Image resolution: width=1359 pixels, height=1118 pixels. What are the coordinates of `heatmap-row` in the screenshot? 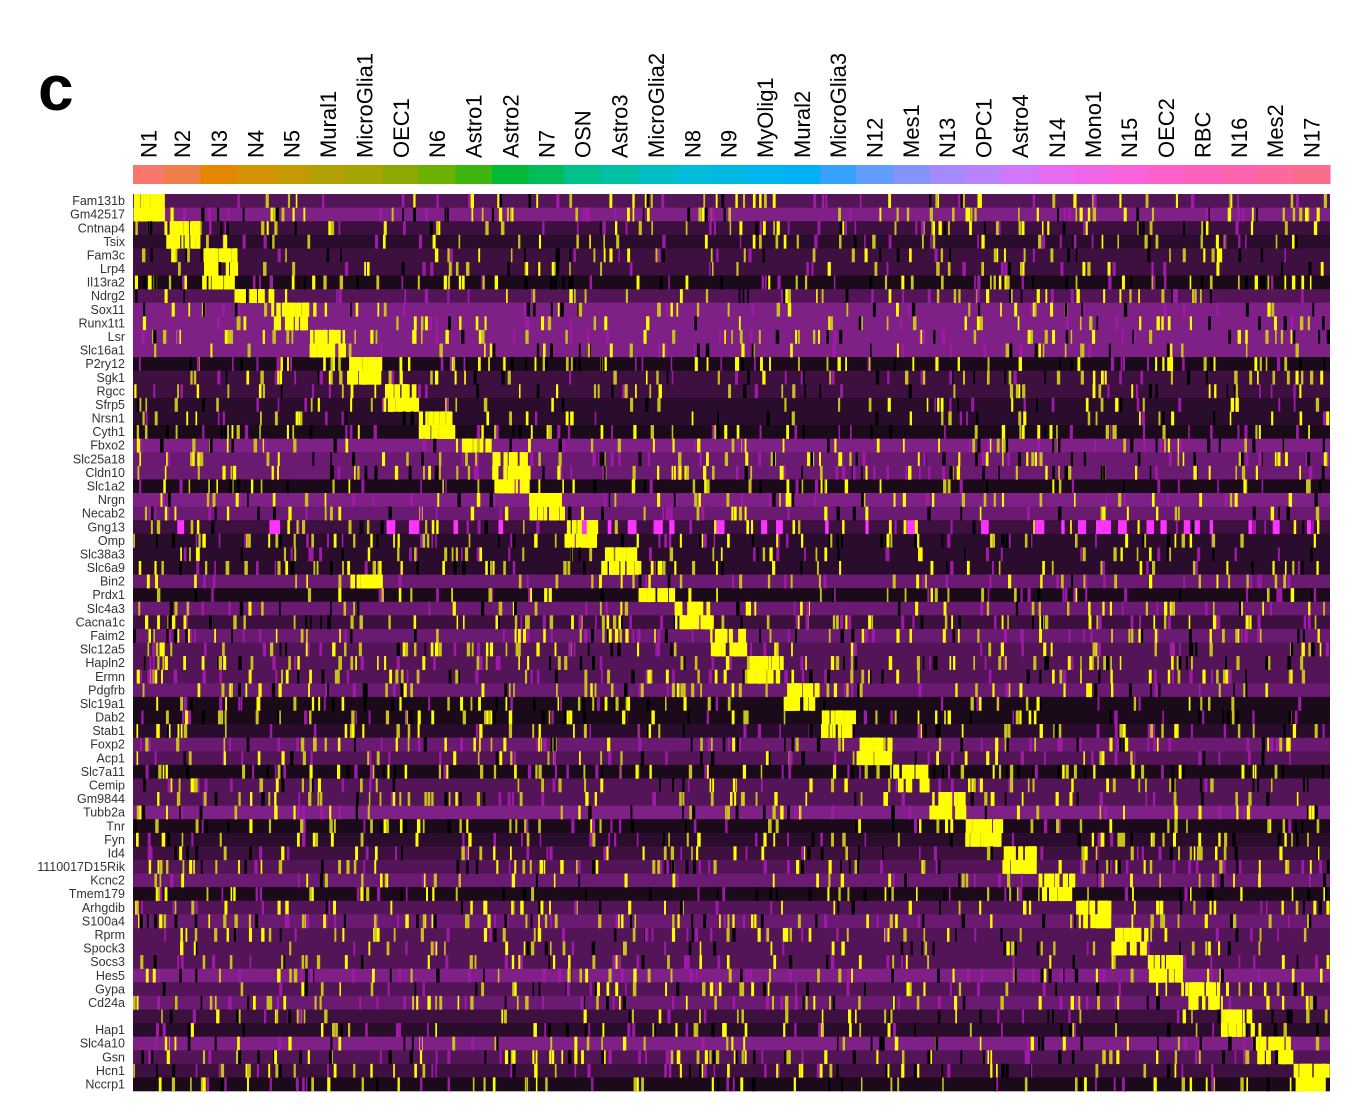 It's located at (731, 731).